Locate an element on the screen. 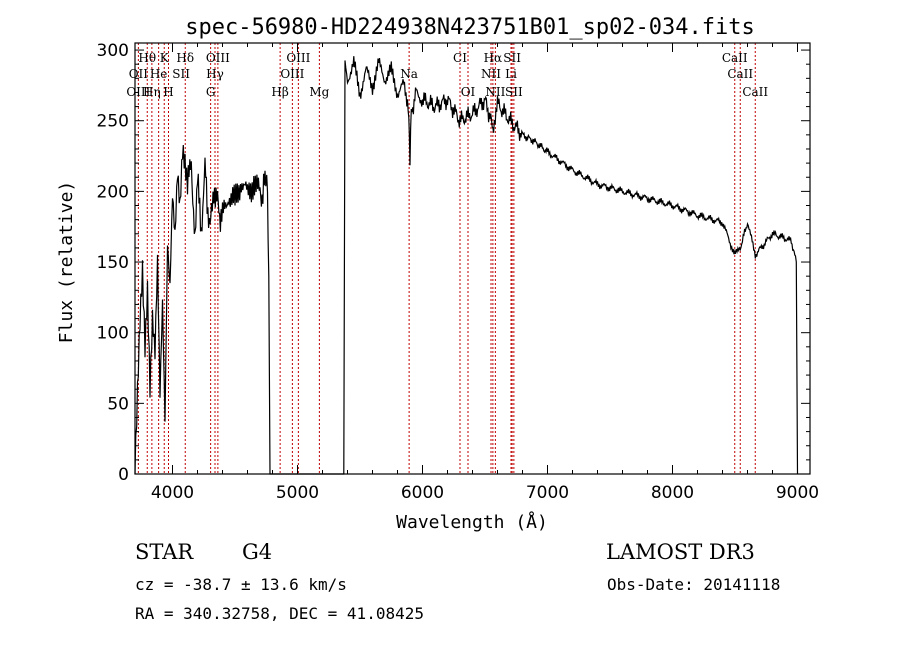 This screenshot has width=900, height=649. x-tick-label-5000: 5000 is located at coordinates (297, 493).